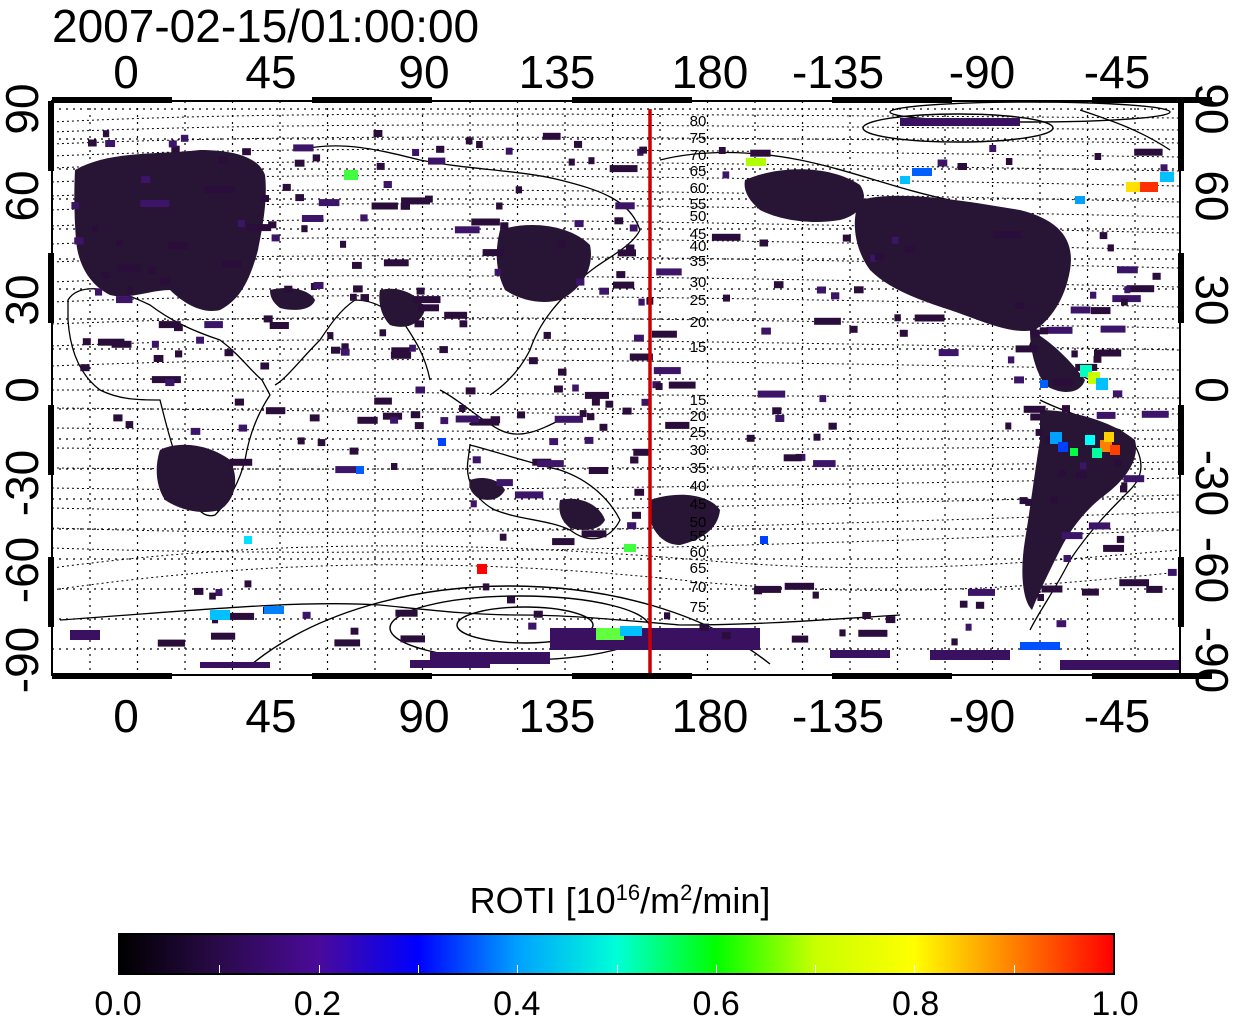  Describe the element at coordinates (118, 1004) in the screenshot. I see `colorbar-tick-label: 0.0` at that location.